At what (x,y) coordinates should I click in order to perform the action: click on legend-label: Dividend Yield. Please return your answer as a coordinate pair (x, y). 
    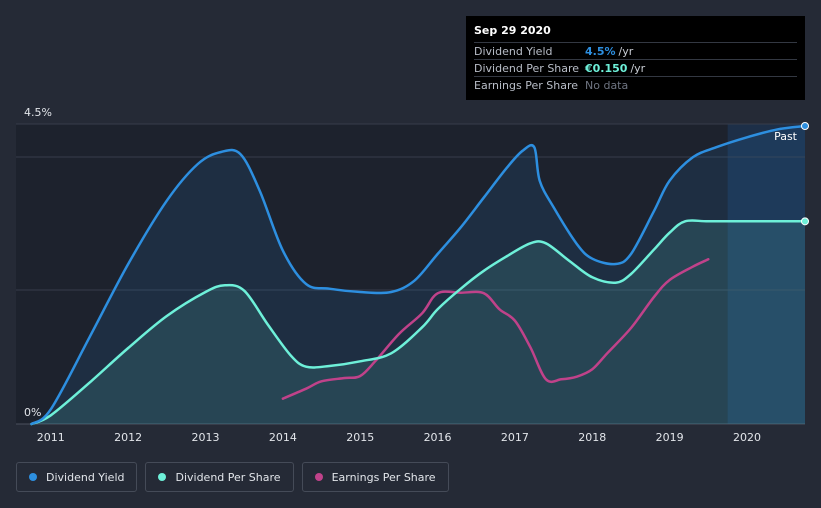
    Looking at the image, I should click on (85, 477).